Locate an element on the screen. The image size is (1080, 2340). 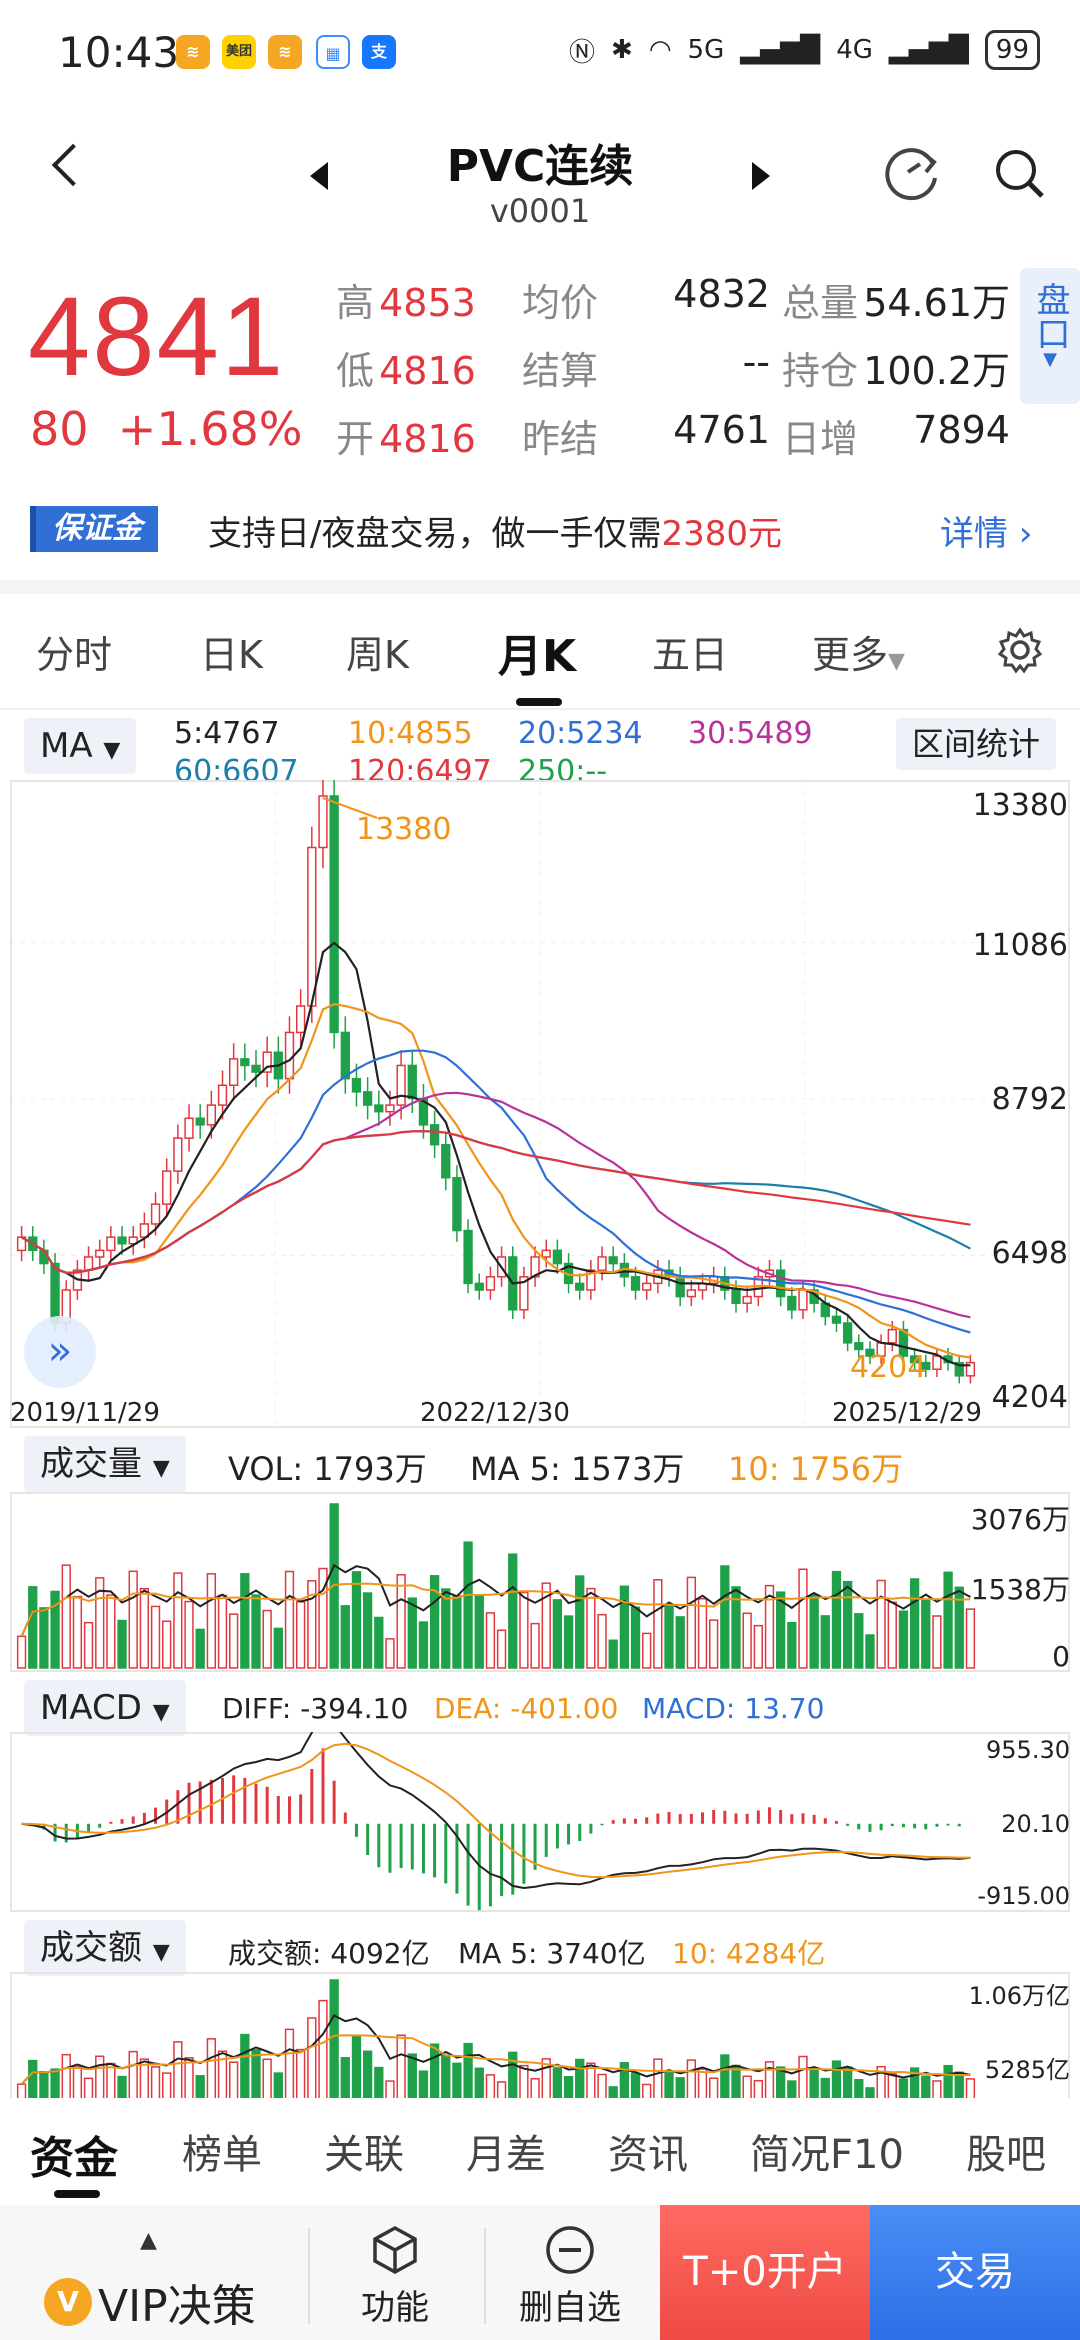
chart-frame is located at coordinates (540, 2036).